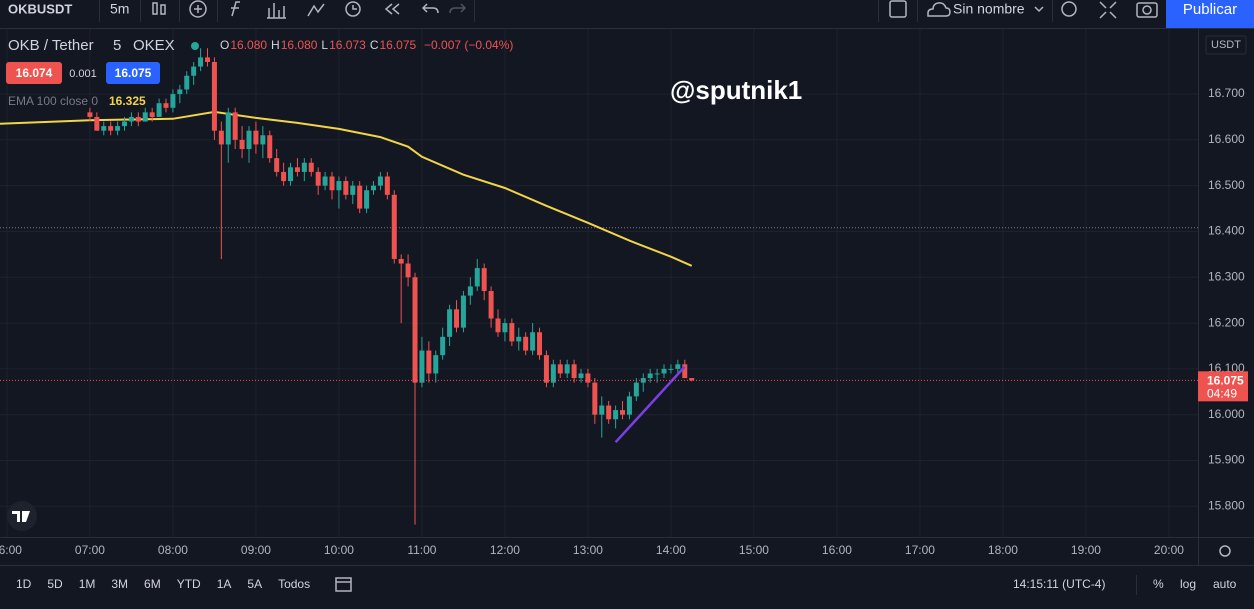 The width and height of the screenshot is (1254, 609). I want to click on undo-icon, so click(430, 8).